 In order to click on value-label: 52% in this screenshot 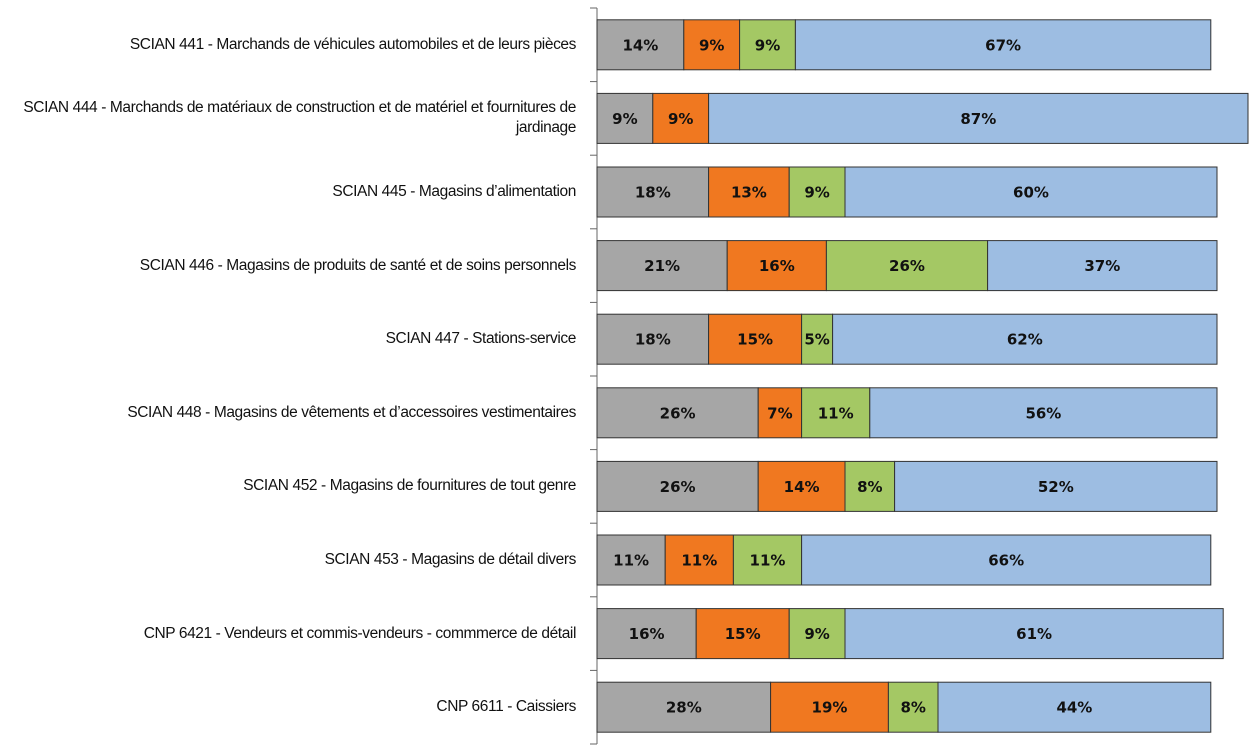, I will do `click(1056, 487)`.